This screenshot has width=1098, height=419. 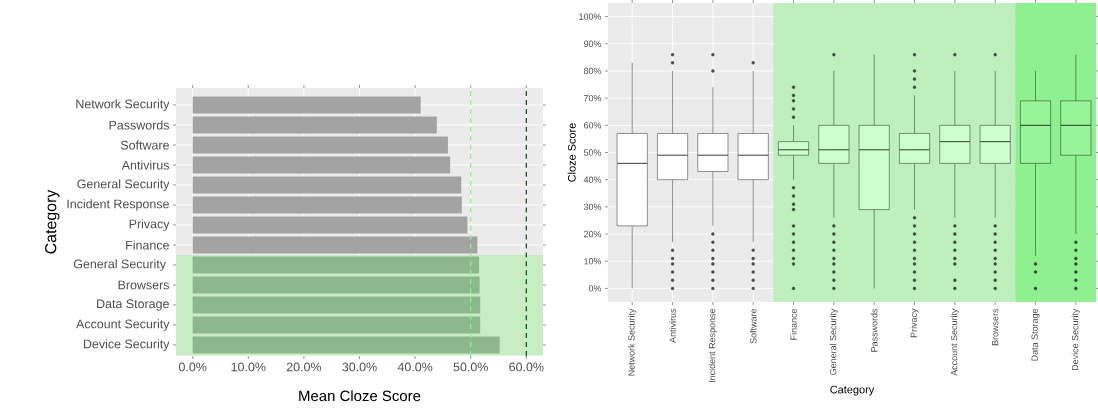 I want to click on x-axis-title: Category, so click(x=852, y=390).